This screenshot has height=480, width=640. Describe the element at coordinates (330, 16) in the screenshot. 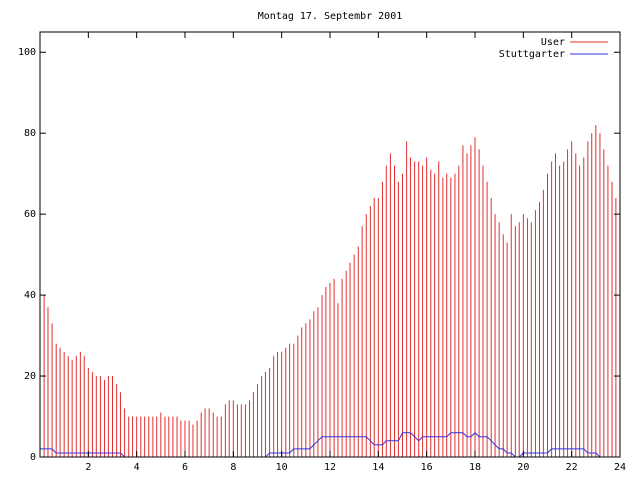

I see `chart-title: Montag 17. Septembr 2001` at that location.